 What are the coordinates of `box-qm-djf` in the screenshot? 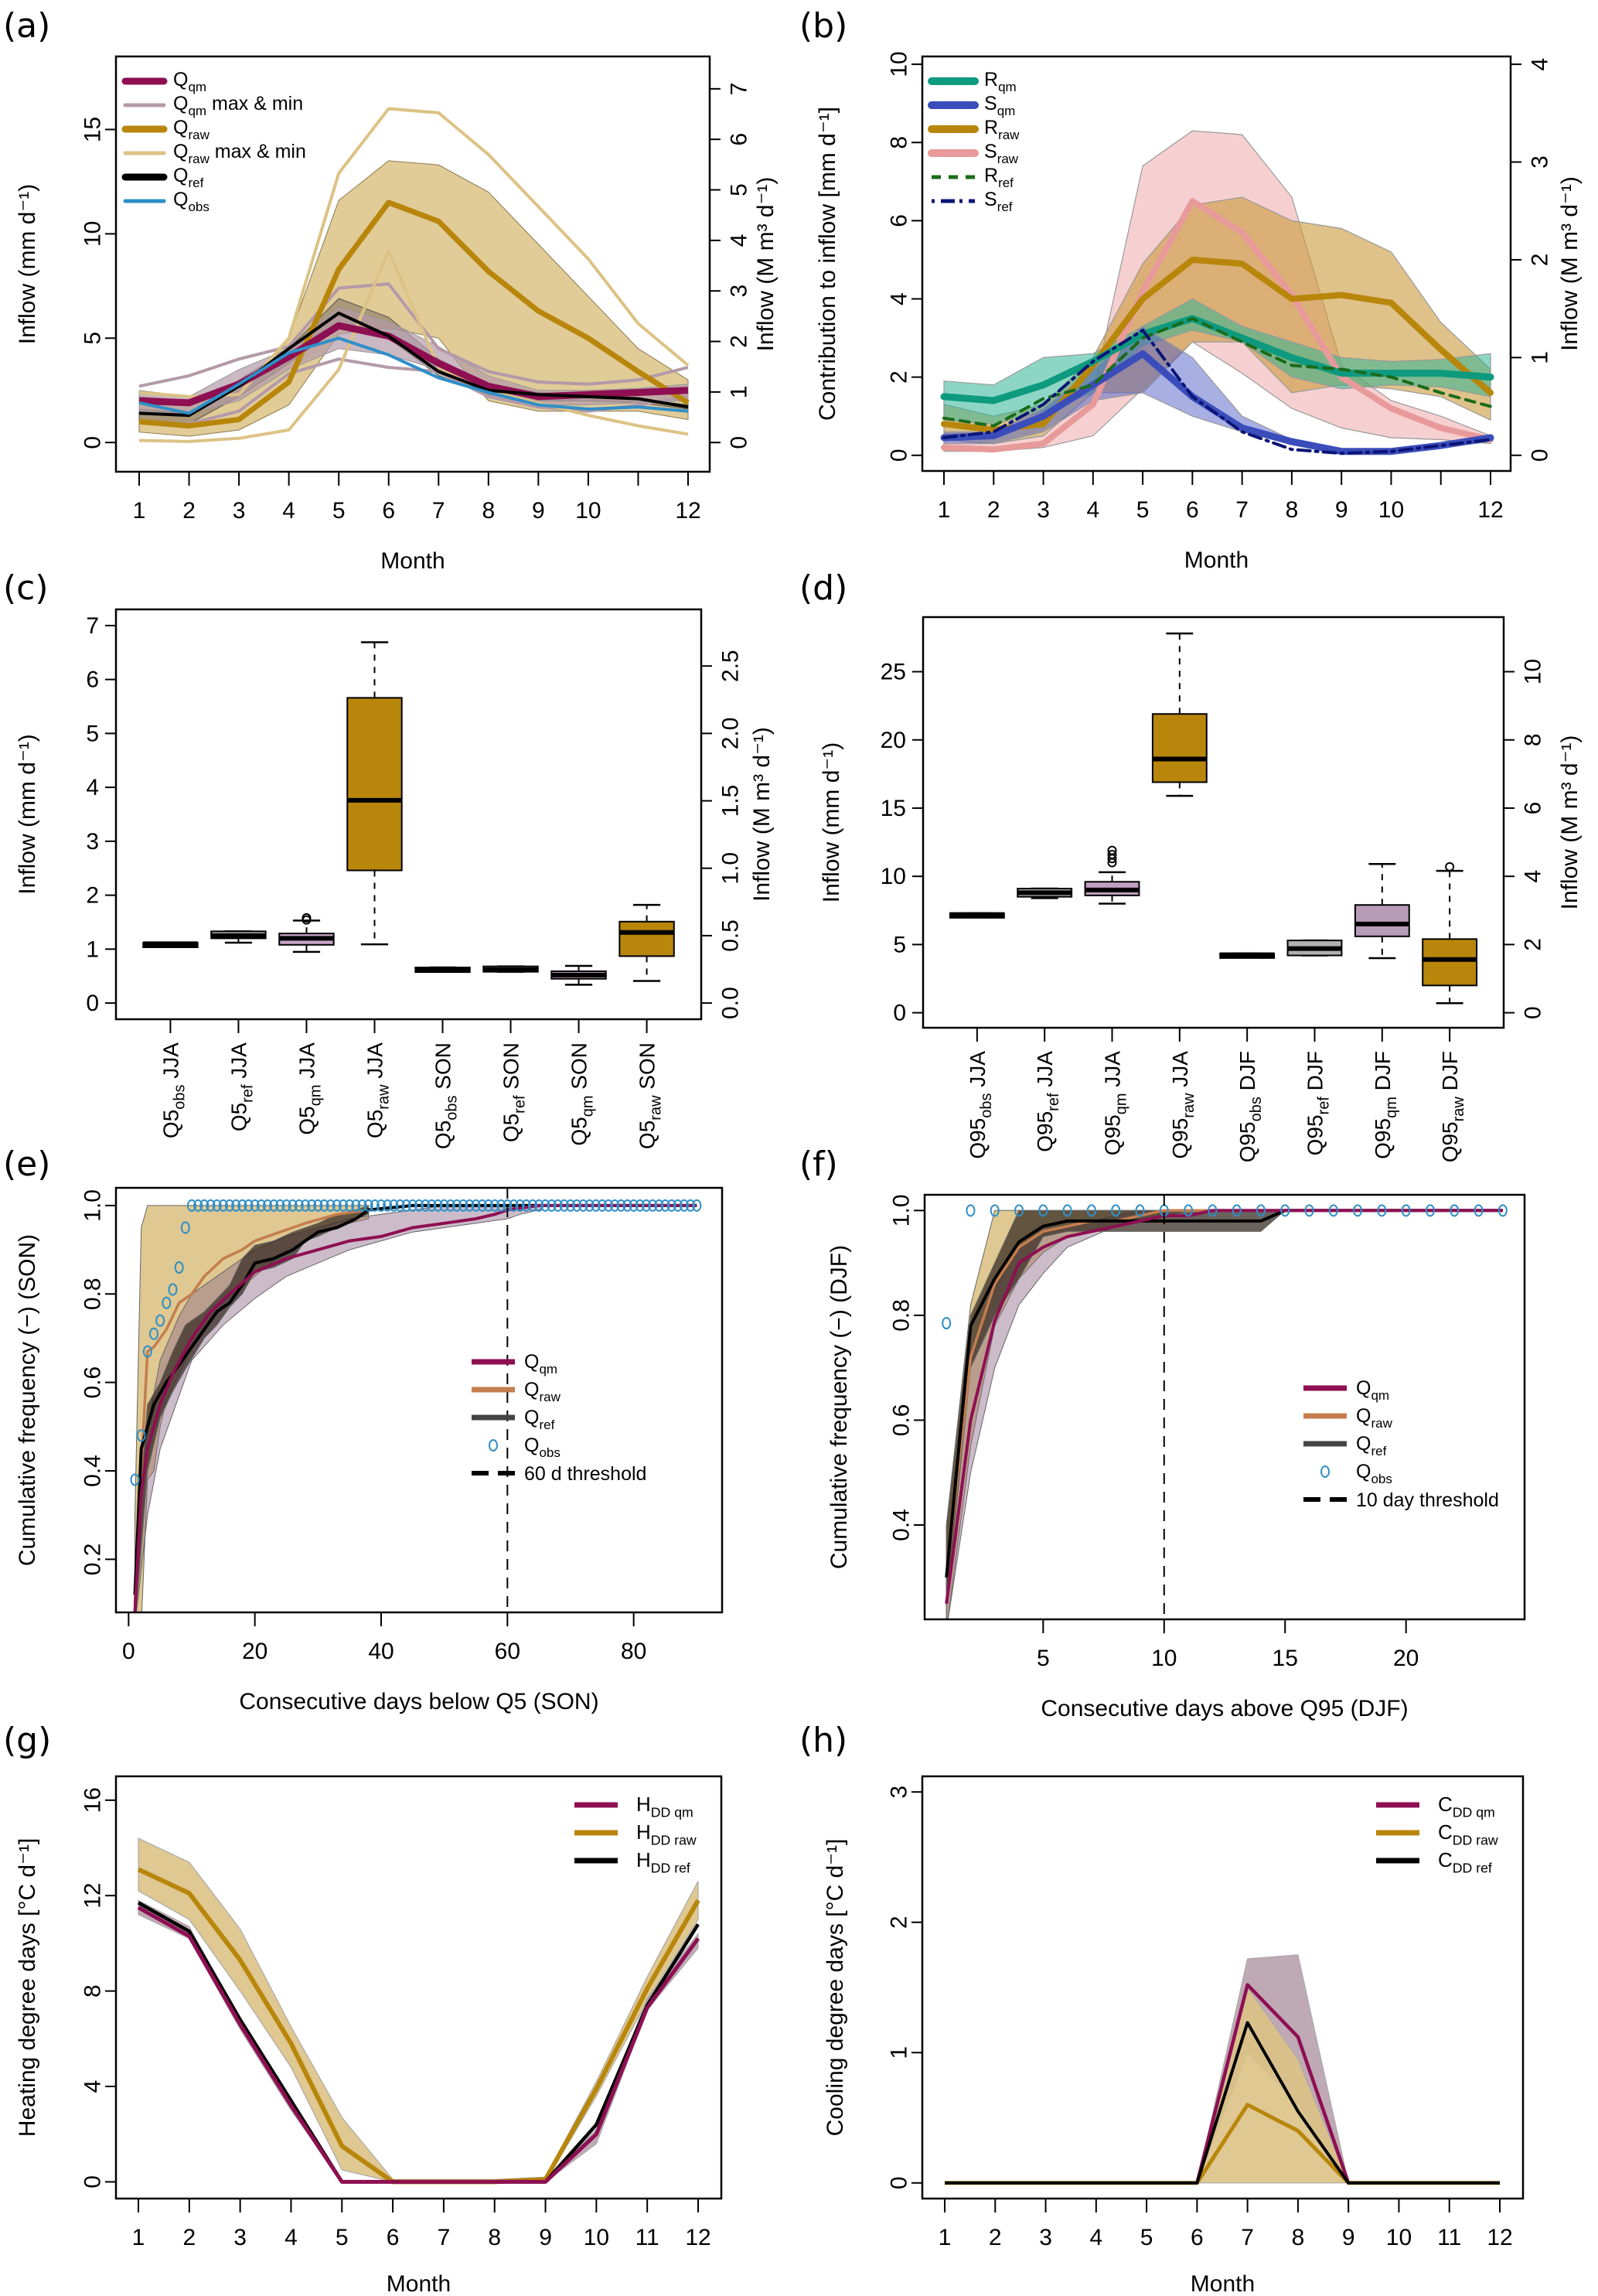 It's located at (1382, 911).